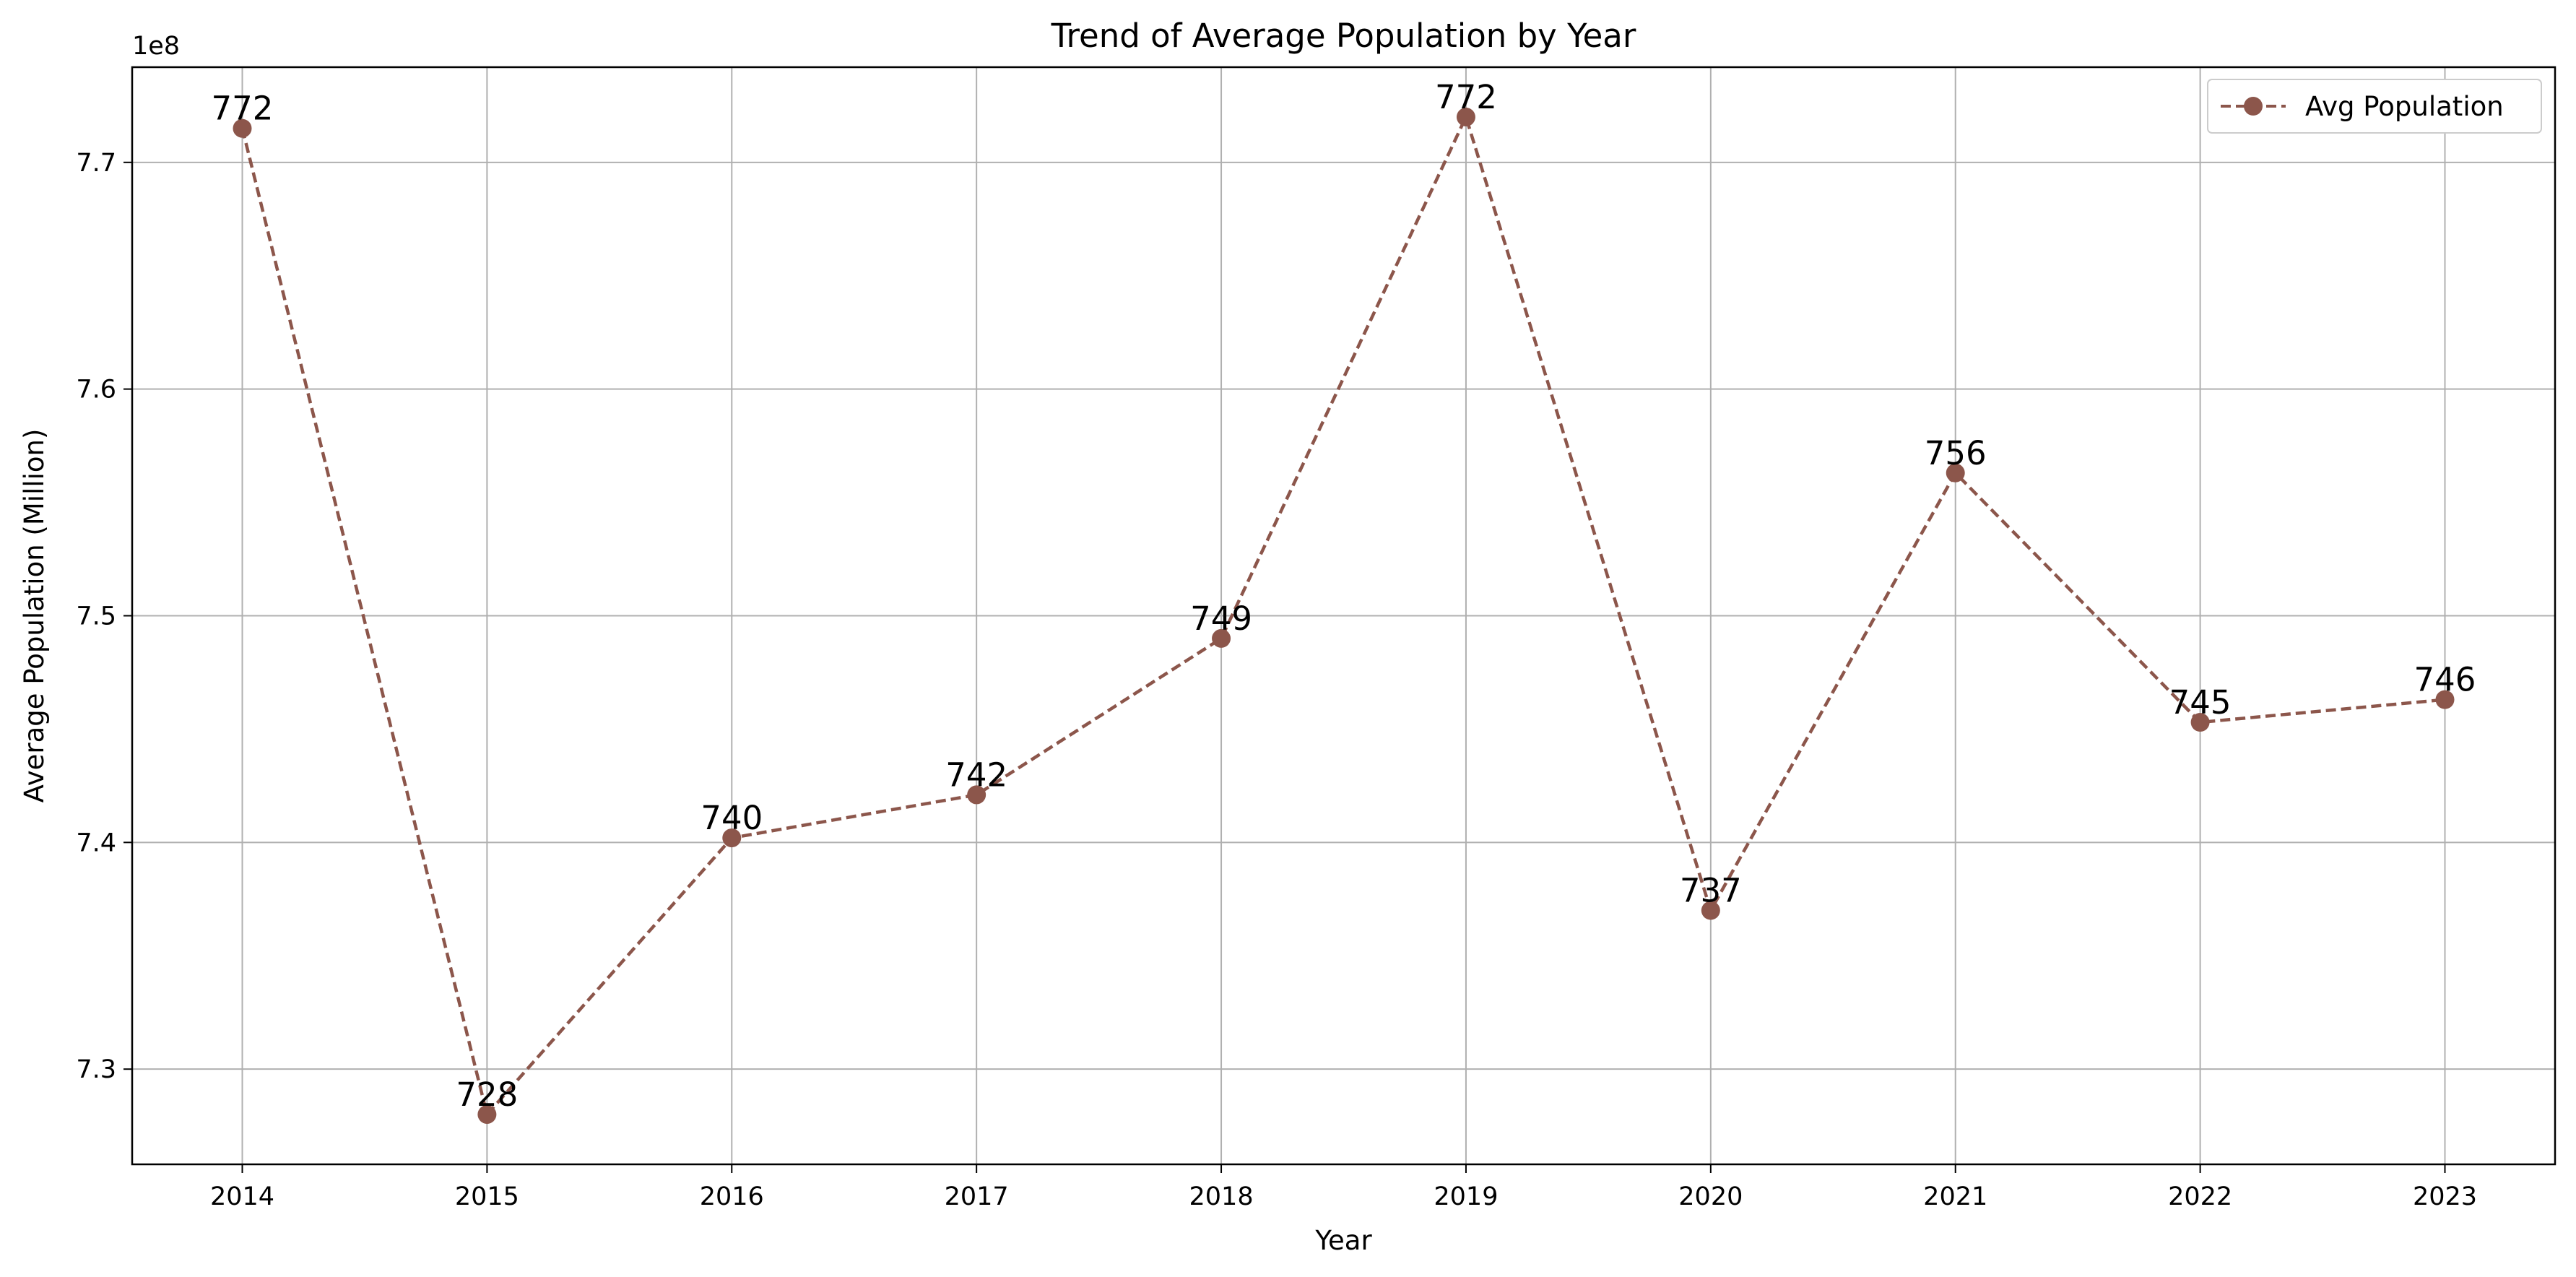 The image size is (2576, 1277). I want to click on legend: Avg Population, so click(2374, 106).